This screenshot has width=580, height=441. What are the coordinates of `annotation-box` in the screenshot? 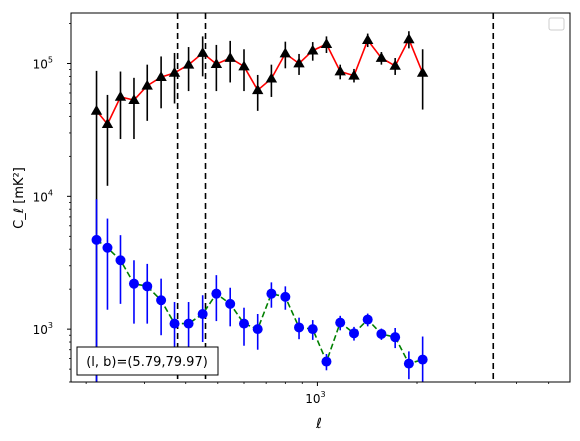 It's located at (147, 361).